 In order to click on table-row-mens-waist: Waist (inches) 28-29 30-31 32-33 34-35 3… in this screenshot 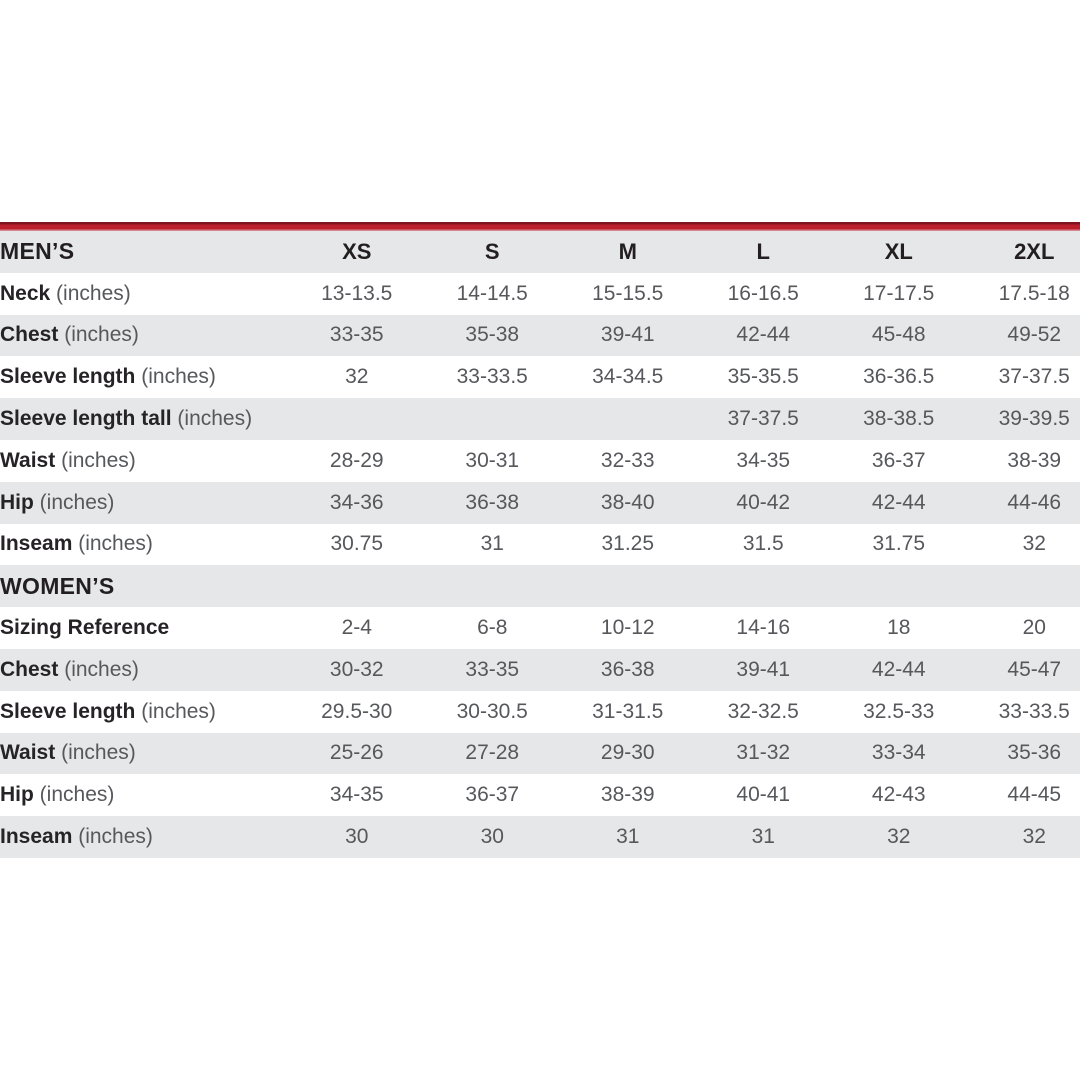, I will do `click(540, 461)`.